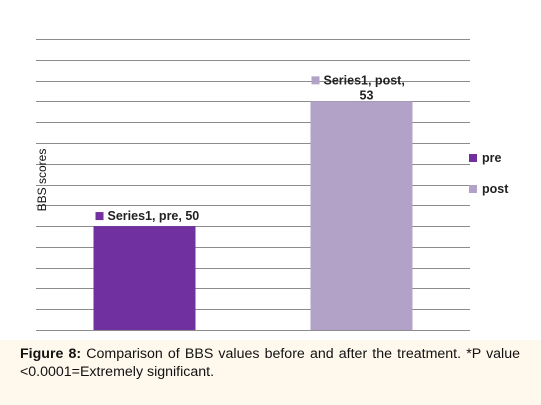  Describe the element at coordinates (492, 158) in the screenshot. I see `legend-label: pre` at that location.